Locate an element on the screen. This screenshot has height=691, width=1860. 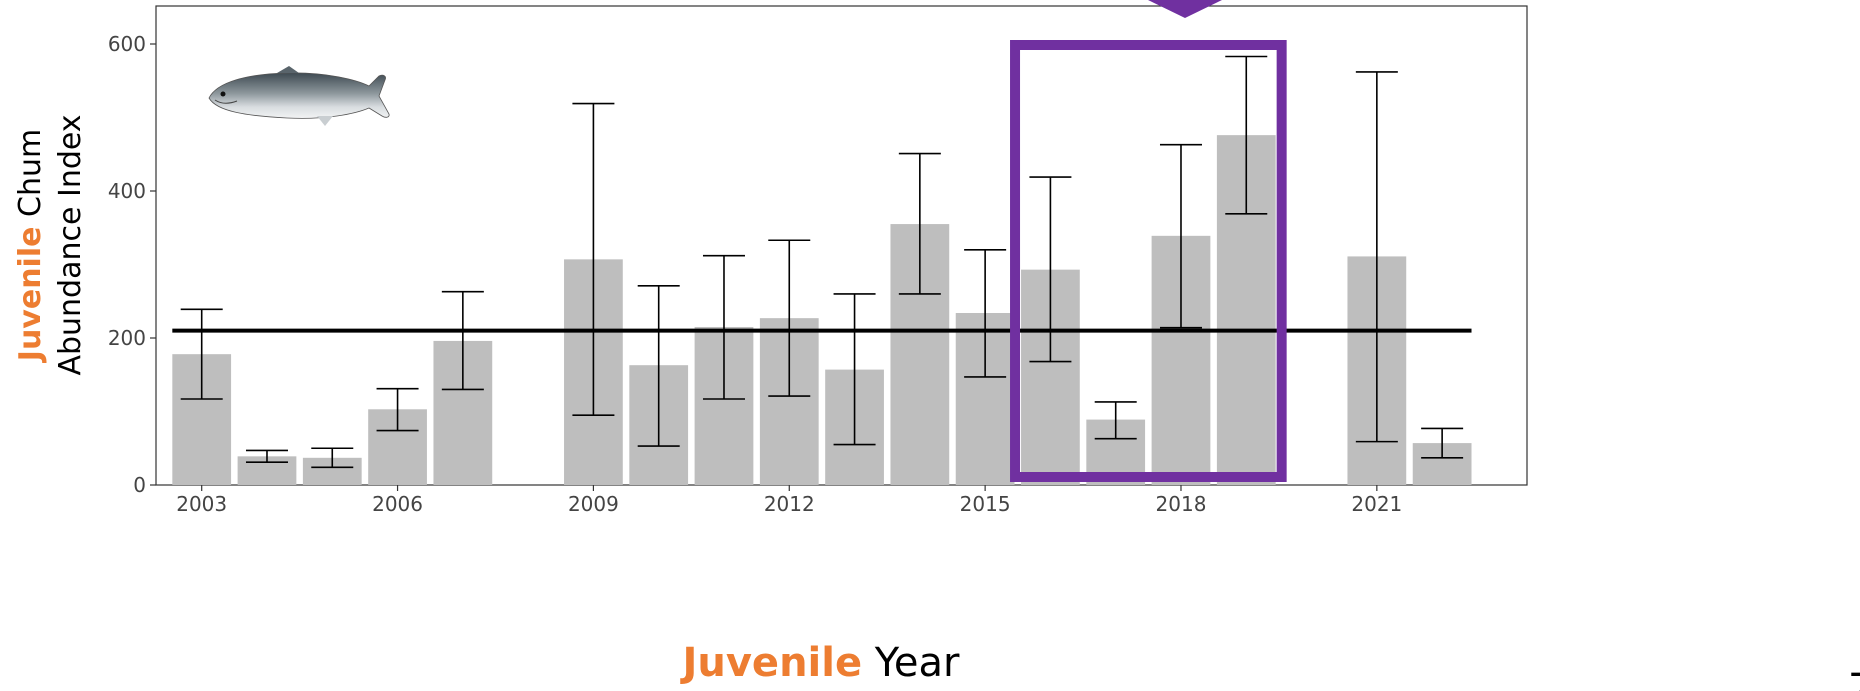
salmon-fish-icon is located at coordinates (299, 96).